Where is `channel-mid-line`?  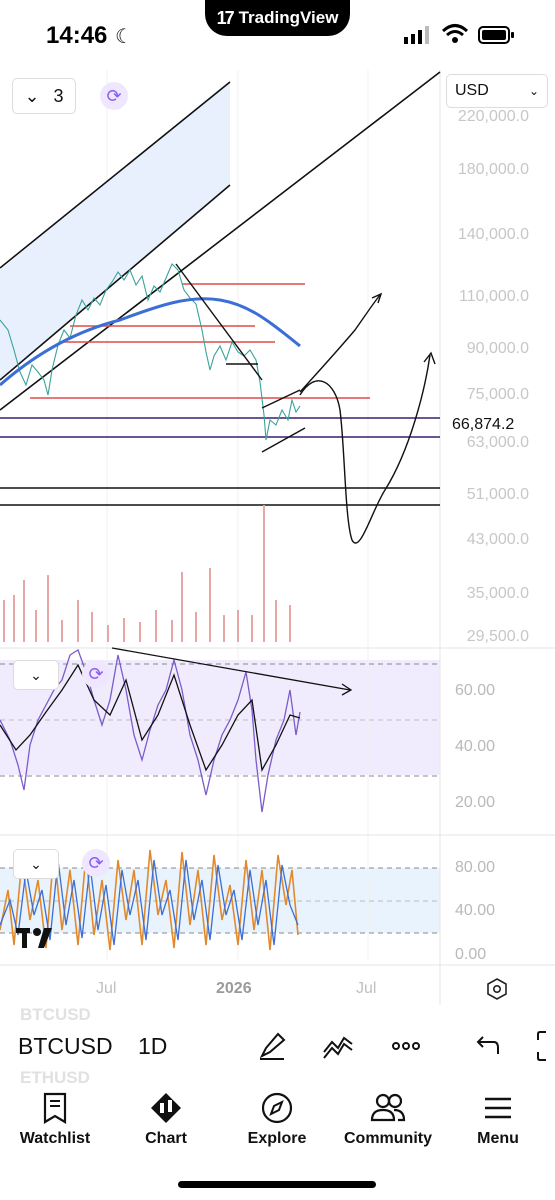
channel-mid-line is located at coordinates (115, 282).